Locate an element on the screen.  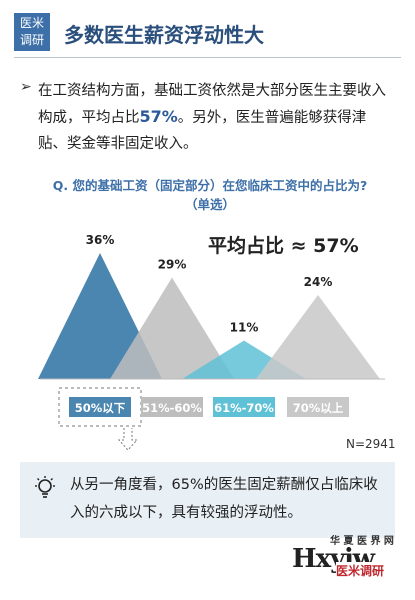
logo-sub-text: 医米调研 is located at coordinates (360, 570).